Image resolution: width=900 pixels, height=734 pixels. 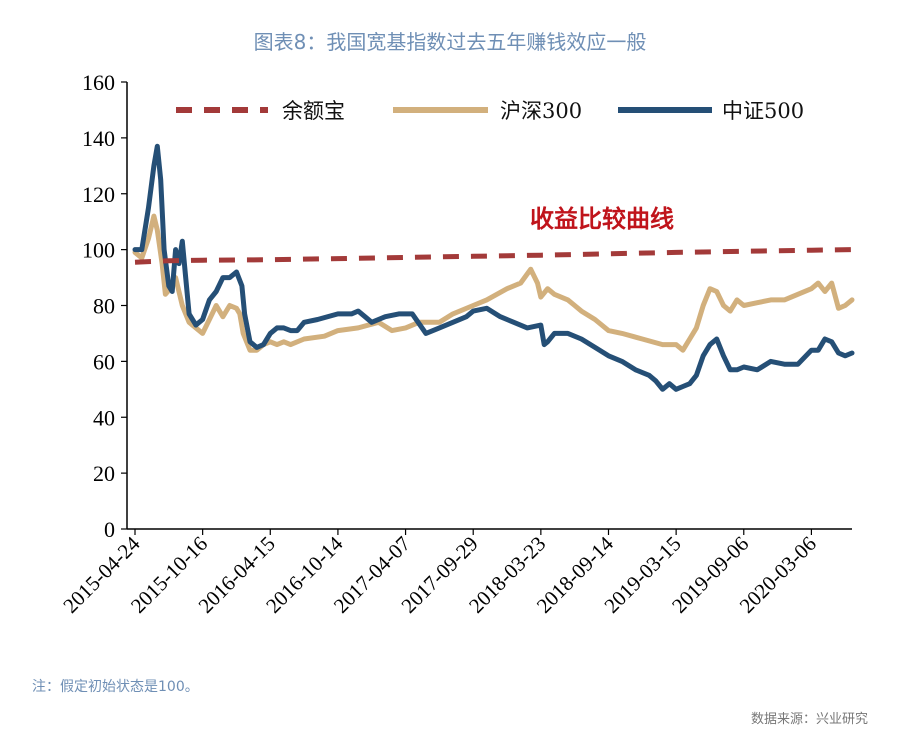 What do you see at coordinates (602, 218) in the screenshot?
I see `annotation-label: 收益比较曲线` at bounding box center [602, 218].